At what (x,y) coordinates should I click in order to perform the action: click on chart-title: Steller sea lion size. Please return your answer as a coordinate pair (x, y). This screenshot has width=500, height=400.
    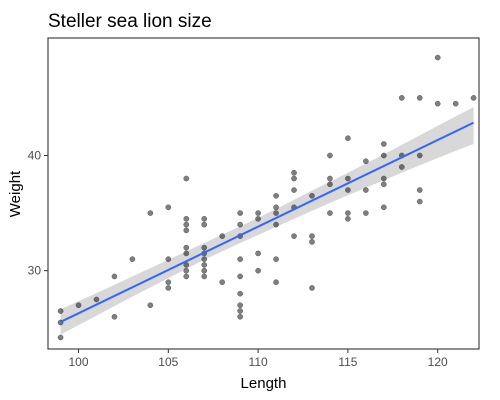
    Looking at the image, I should click on (130, 21).